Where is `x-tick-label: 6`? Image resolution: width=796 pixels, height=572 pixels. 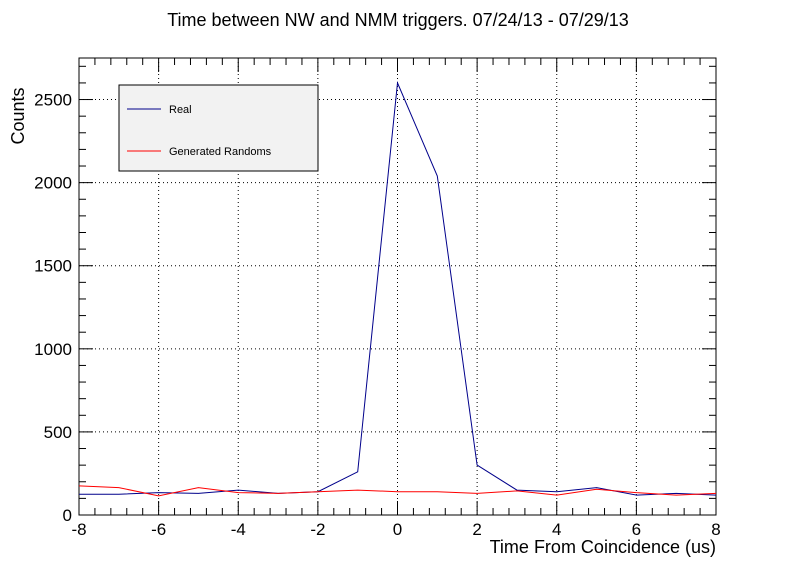 x-tick-label: 6 is located at coordinates (636, 529).